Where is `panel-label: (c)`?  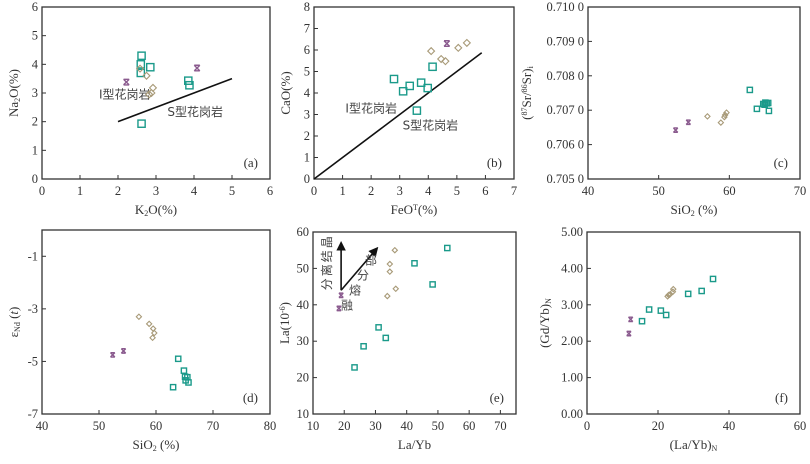
panel-label: (c) is located at coordinates (781, 162).